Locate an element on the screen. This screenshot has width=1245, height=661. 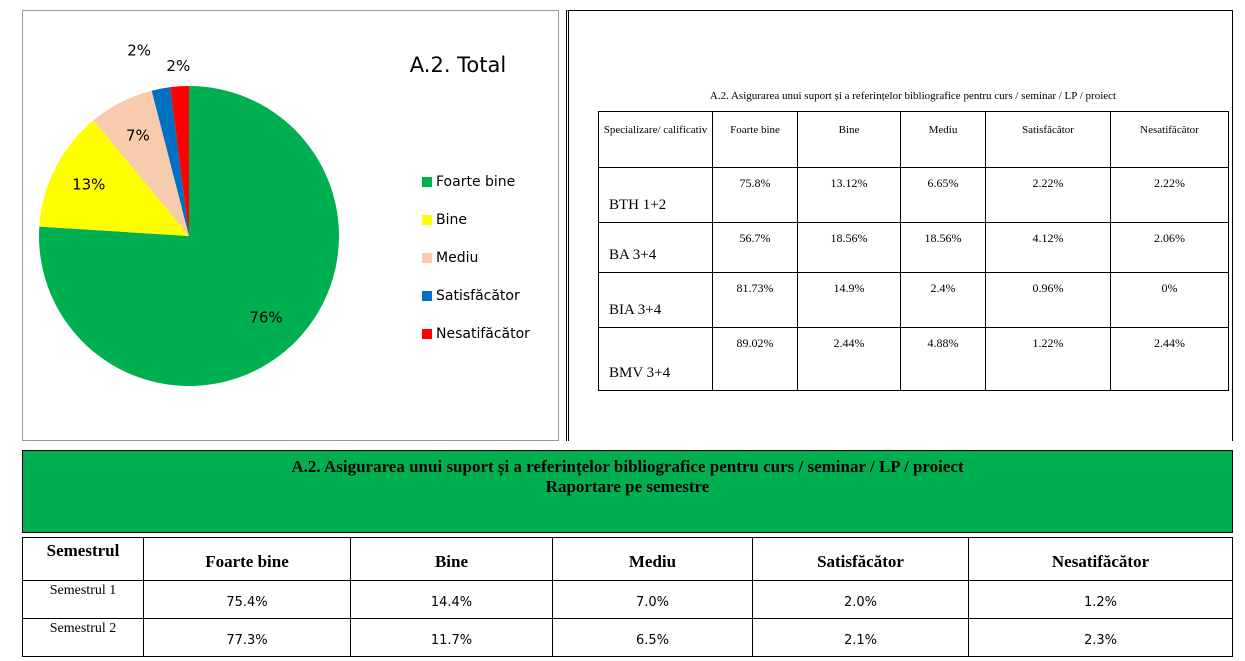
row-label: BTH 1+2 is located at coordinates (655, 195).